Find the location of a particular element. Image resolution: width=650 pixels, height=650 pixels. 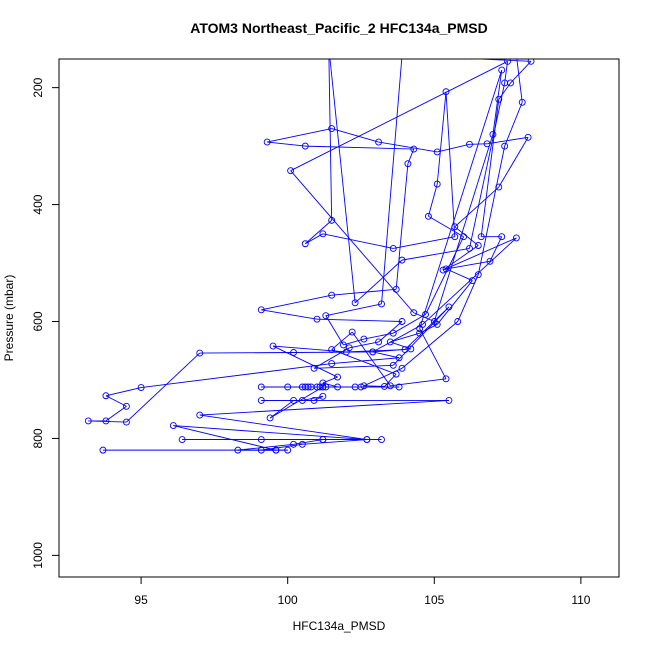

y-axis: 200 400 600 800 1000 is located at coordinates (45, 323).